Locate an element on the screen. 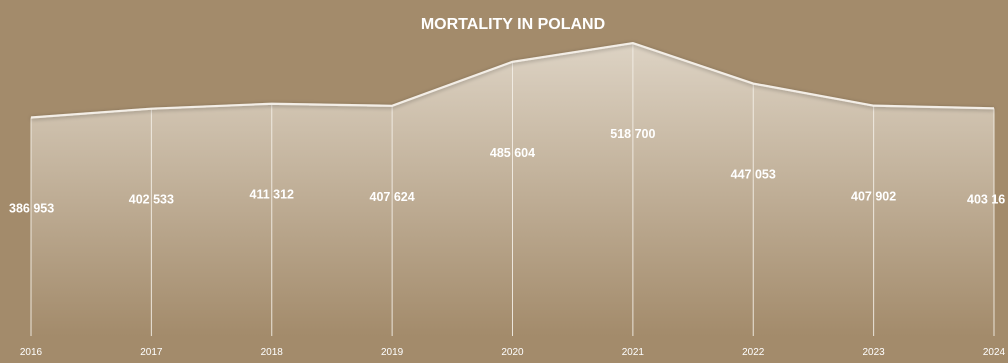  data-label-2022: 447 053 is located at coordinates (753, 175).